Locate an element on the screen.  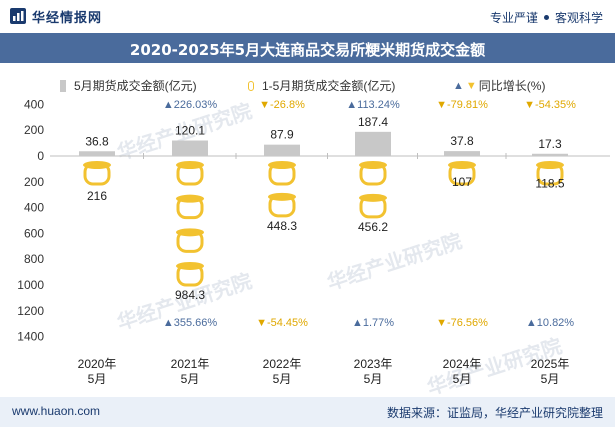
yoy-cumulative-label: ▲1.77% is located at coordinates (373, 323).